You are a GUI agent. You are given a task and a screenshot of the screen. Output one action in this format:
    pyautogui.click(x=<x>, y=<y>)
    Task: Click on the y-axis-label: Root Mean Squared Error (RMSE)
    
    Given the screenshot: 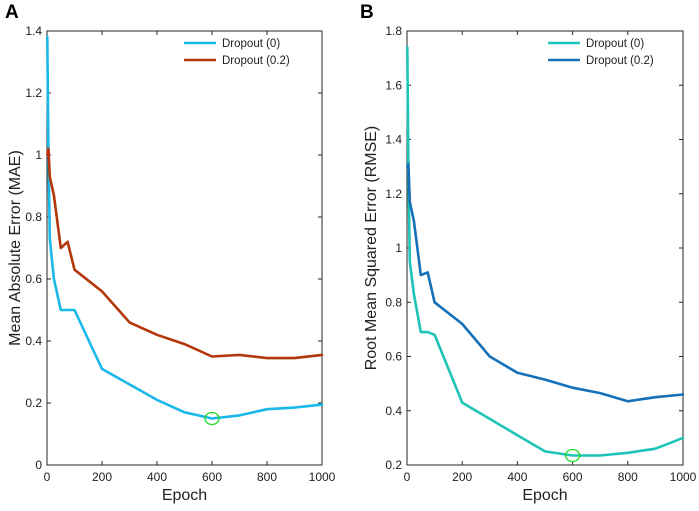 What is the action you would take?
    pyautogui.click(x=371, y=248)
    